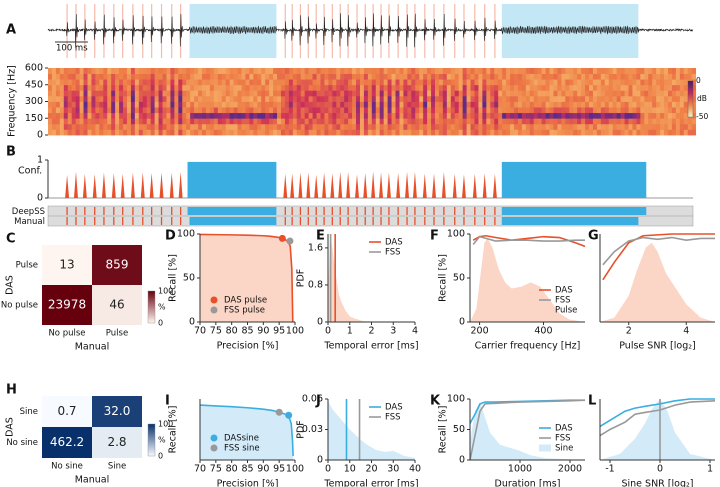  What do you see at coordinates (216, 331) in the screenshot?
I see `x-tick-label: 75` at bounding box center [216, 331].